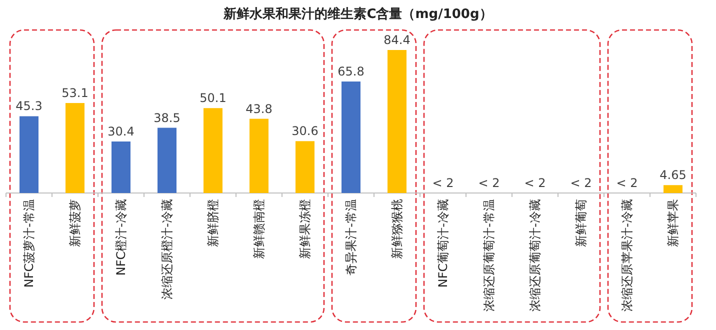 The image size is (716, 330). What do you see at coordinates (397, 229) in the screenshot?
I see `x-tick-label: 新鲜猕猴桃` at bounding box center [397, 229].